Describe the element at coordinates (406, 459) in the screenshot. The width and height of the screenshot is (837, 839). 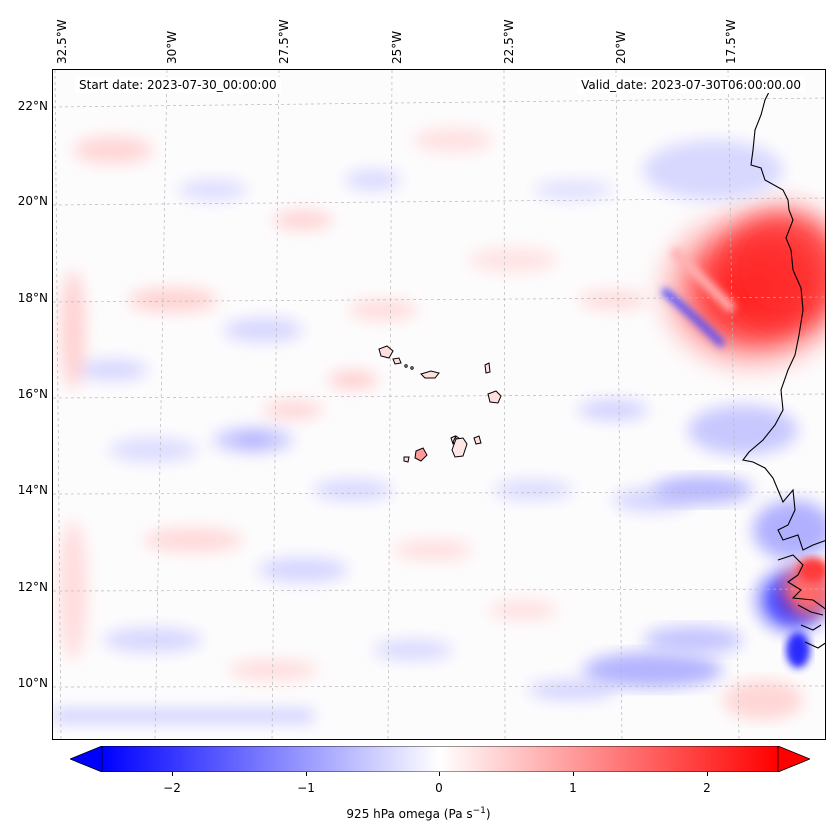
I see `island-brava` at that location.